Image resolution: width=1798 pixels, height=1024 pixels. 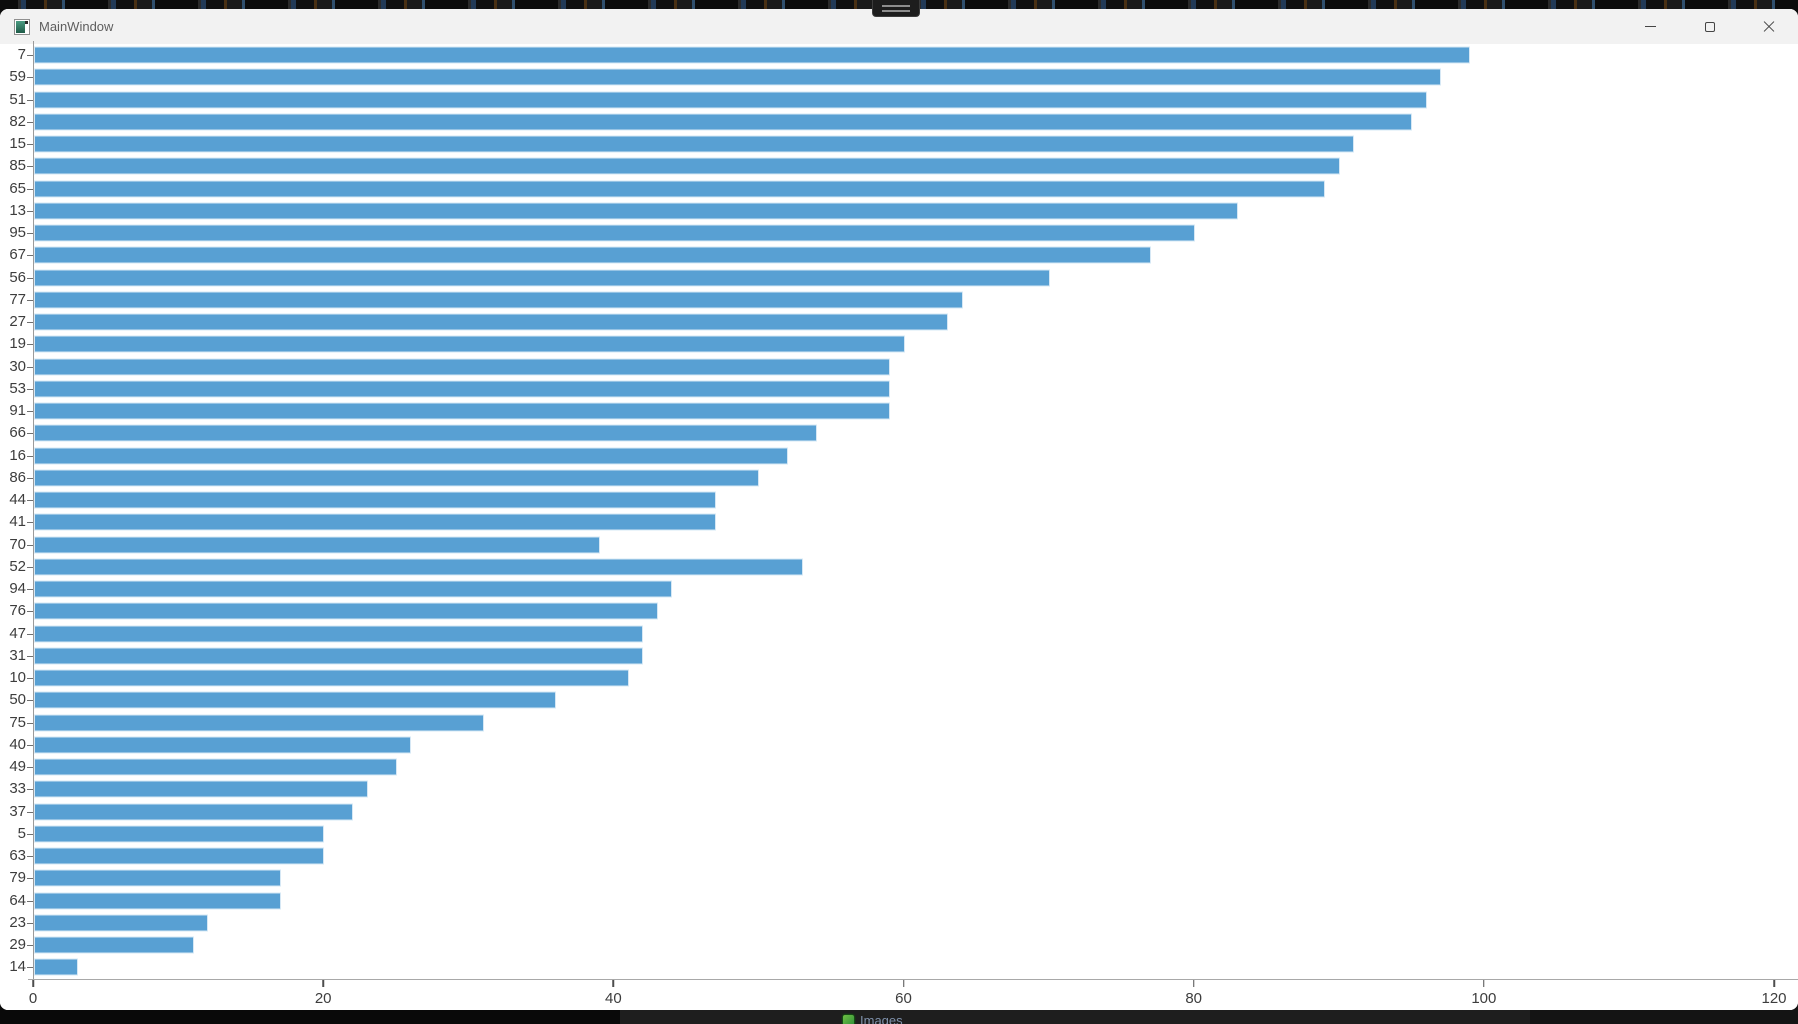 What do you see at coordinates (1774, 998) in the screenshot?
I see `x-tick-label: 120` at bounding box center [1774, 998].